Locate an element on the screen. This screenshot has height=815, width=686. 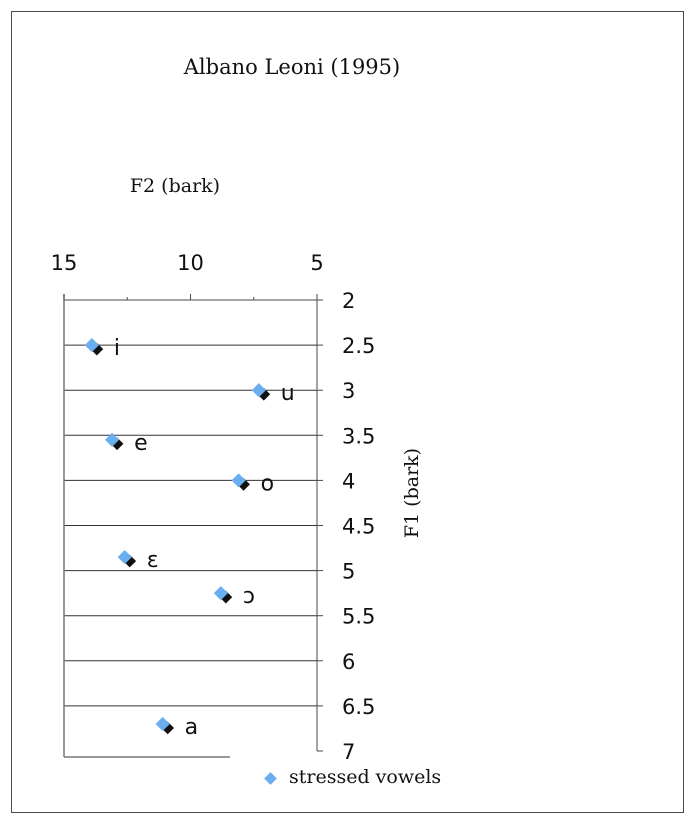
data-point-label: u is located at coordinates (288, 393).